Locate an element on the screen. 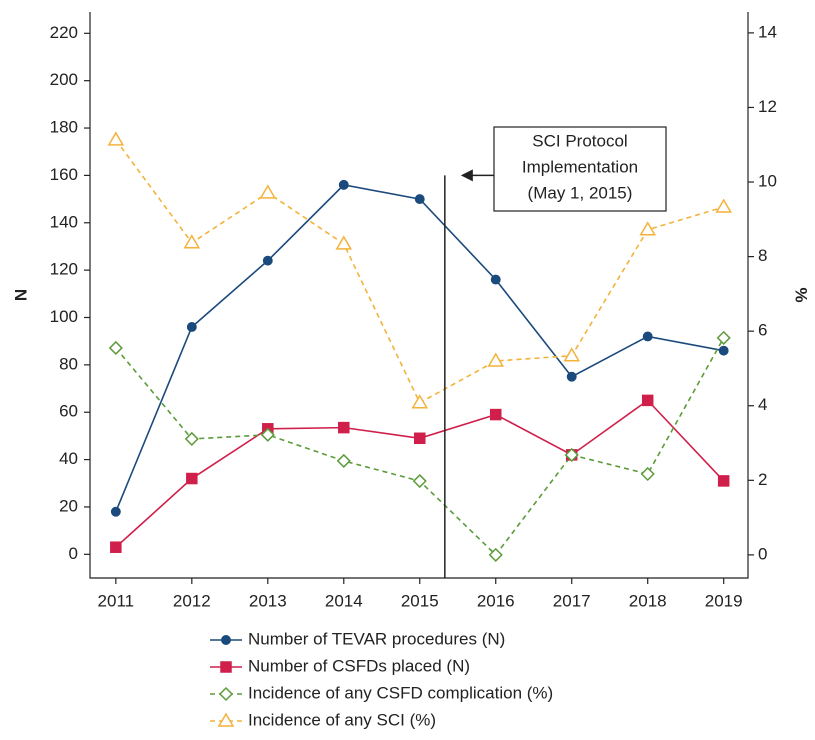 This screenshot has height=740, width=815. x-tick-label: 2019 is located at coordinates (724, 600).